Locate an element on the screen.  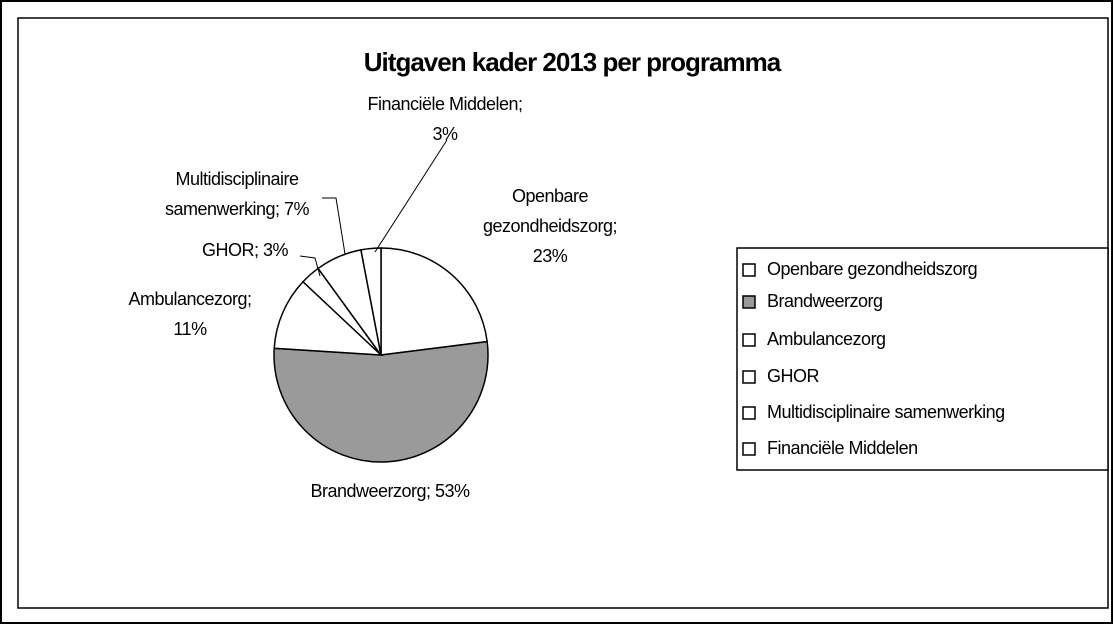
data-label-line: Ambulancezorg; is located at coordinates (189, 299).